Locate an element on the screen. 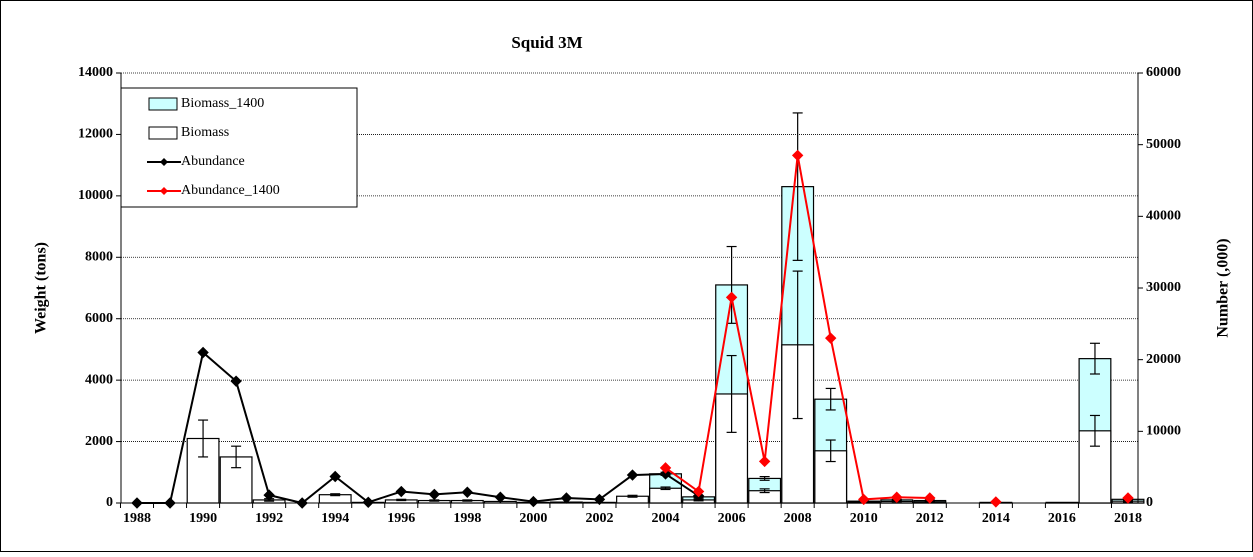 The width and height of the screenshot is (1253, 557). legend-label: Biomass is located at coordinates (205, 132).